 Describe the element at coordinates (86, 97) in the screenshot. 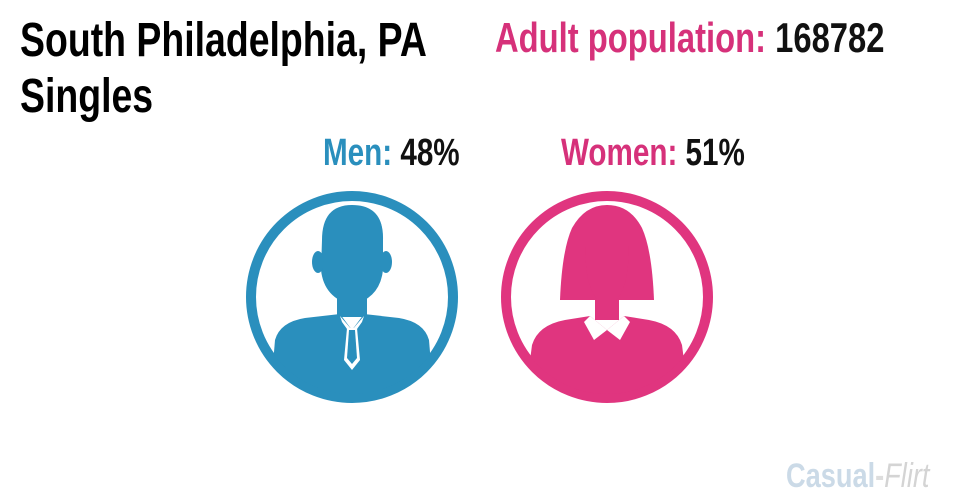

I see `title: Singles` at that location.